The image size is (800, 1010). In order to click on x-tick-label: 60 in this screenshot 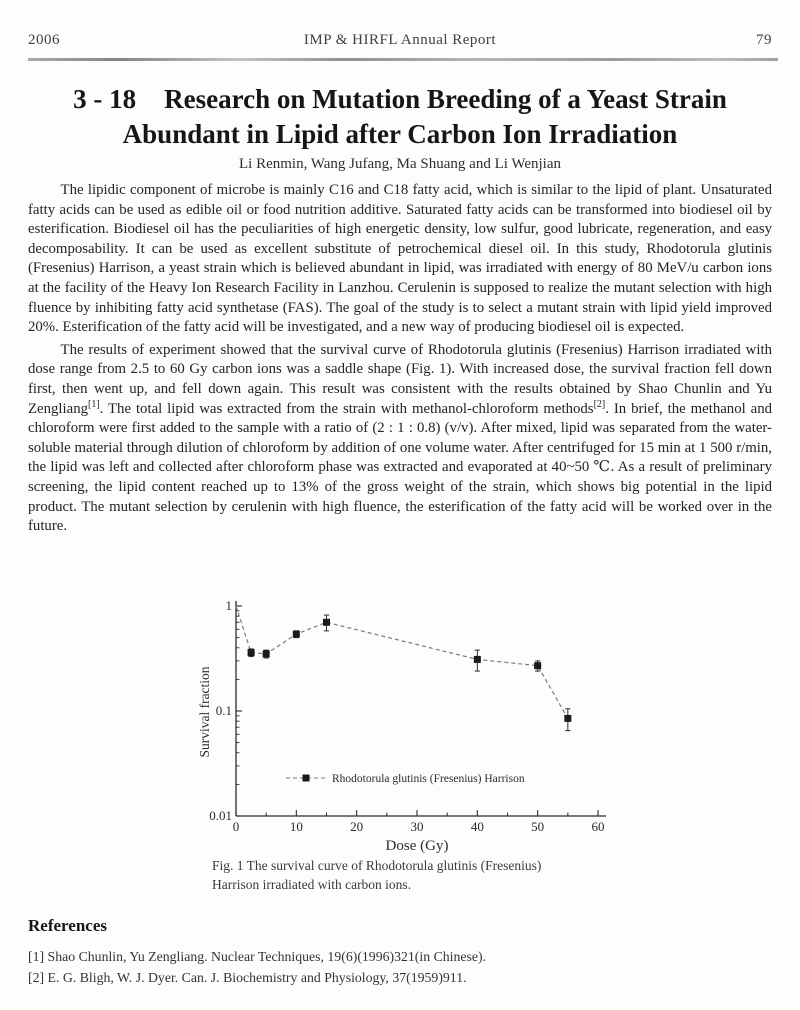, I will do `click(598, 826)`.